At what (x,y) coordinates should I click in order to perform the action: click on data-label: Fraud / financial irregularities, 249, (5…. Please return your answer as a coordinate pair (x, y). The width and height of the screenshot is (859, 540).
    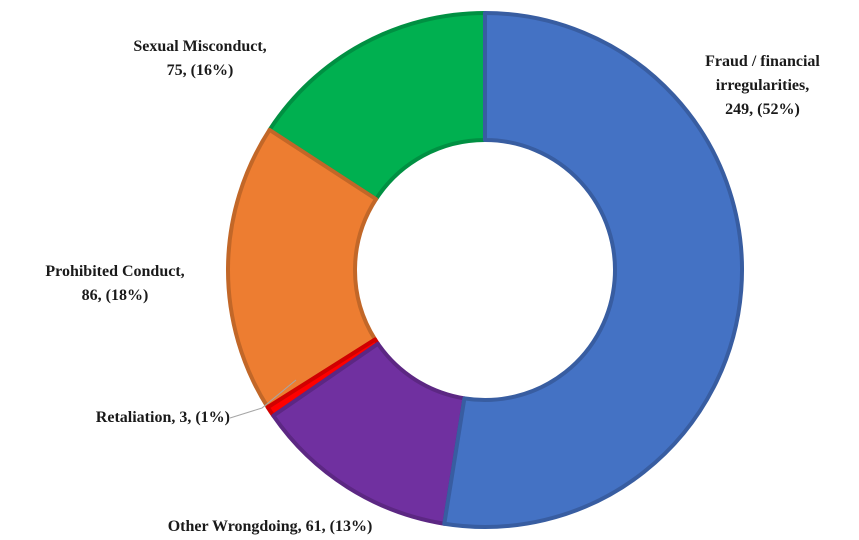
    Looking at the image, I should click on (762, 86).